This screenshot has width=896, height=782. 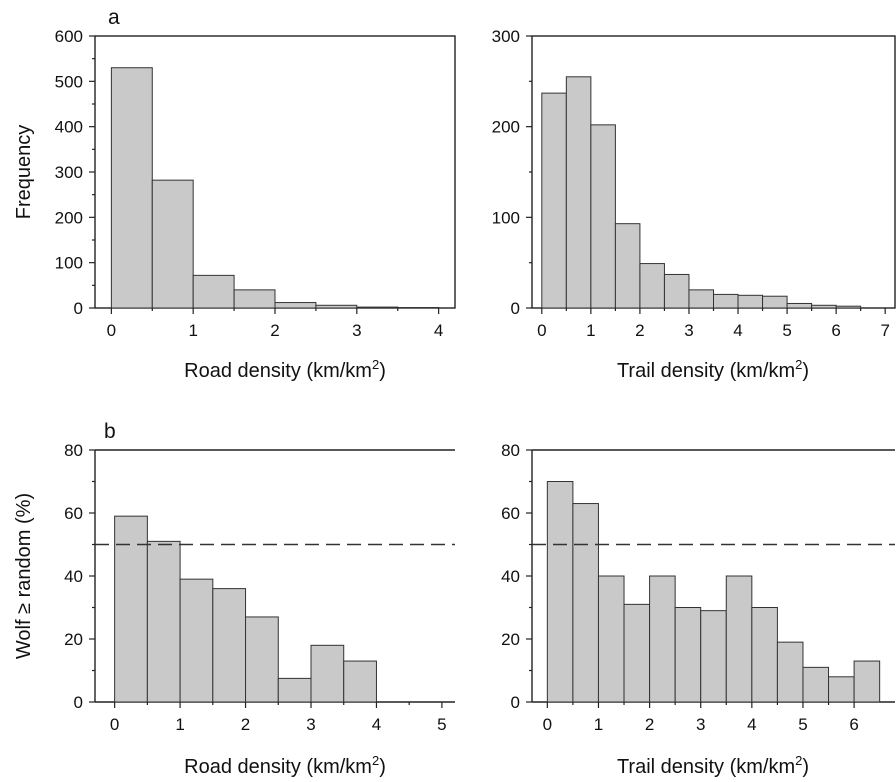 What do you see at coordinates (114, 17) in the screenshot?
I see `panel-letter-a: a` at bounding box center [114, 17].